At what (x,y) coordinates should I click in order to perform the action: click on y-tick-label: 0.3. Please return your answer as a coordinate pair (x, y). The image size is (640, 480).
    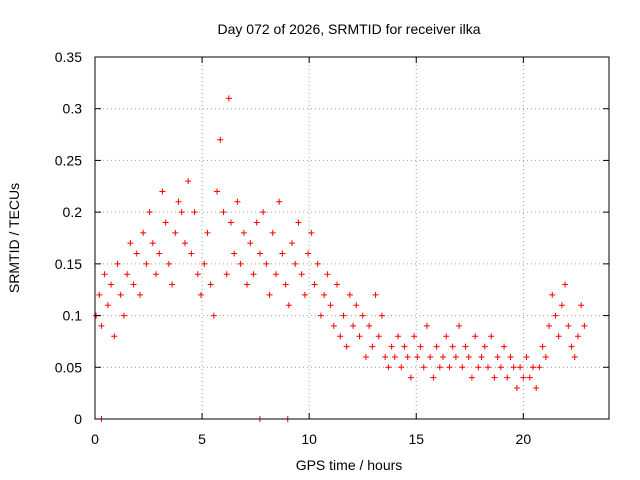
    Looking at the image, I should click on (73, 109).